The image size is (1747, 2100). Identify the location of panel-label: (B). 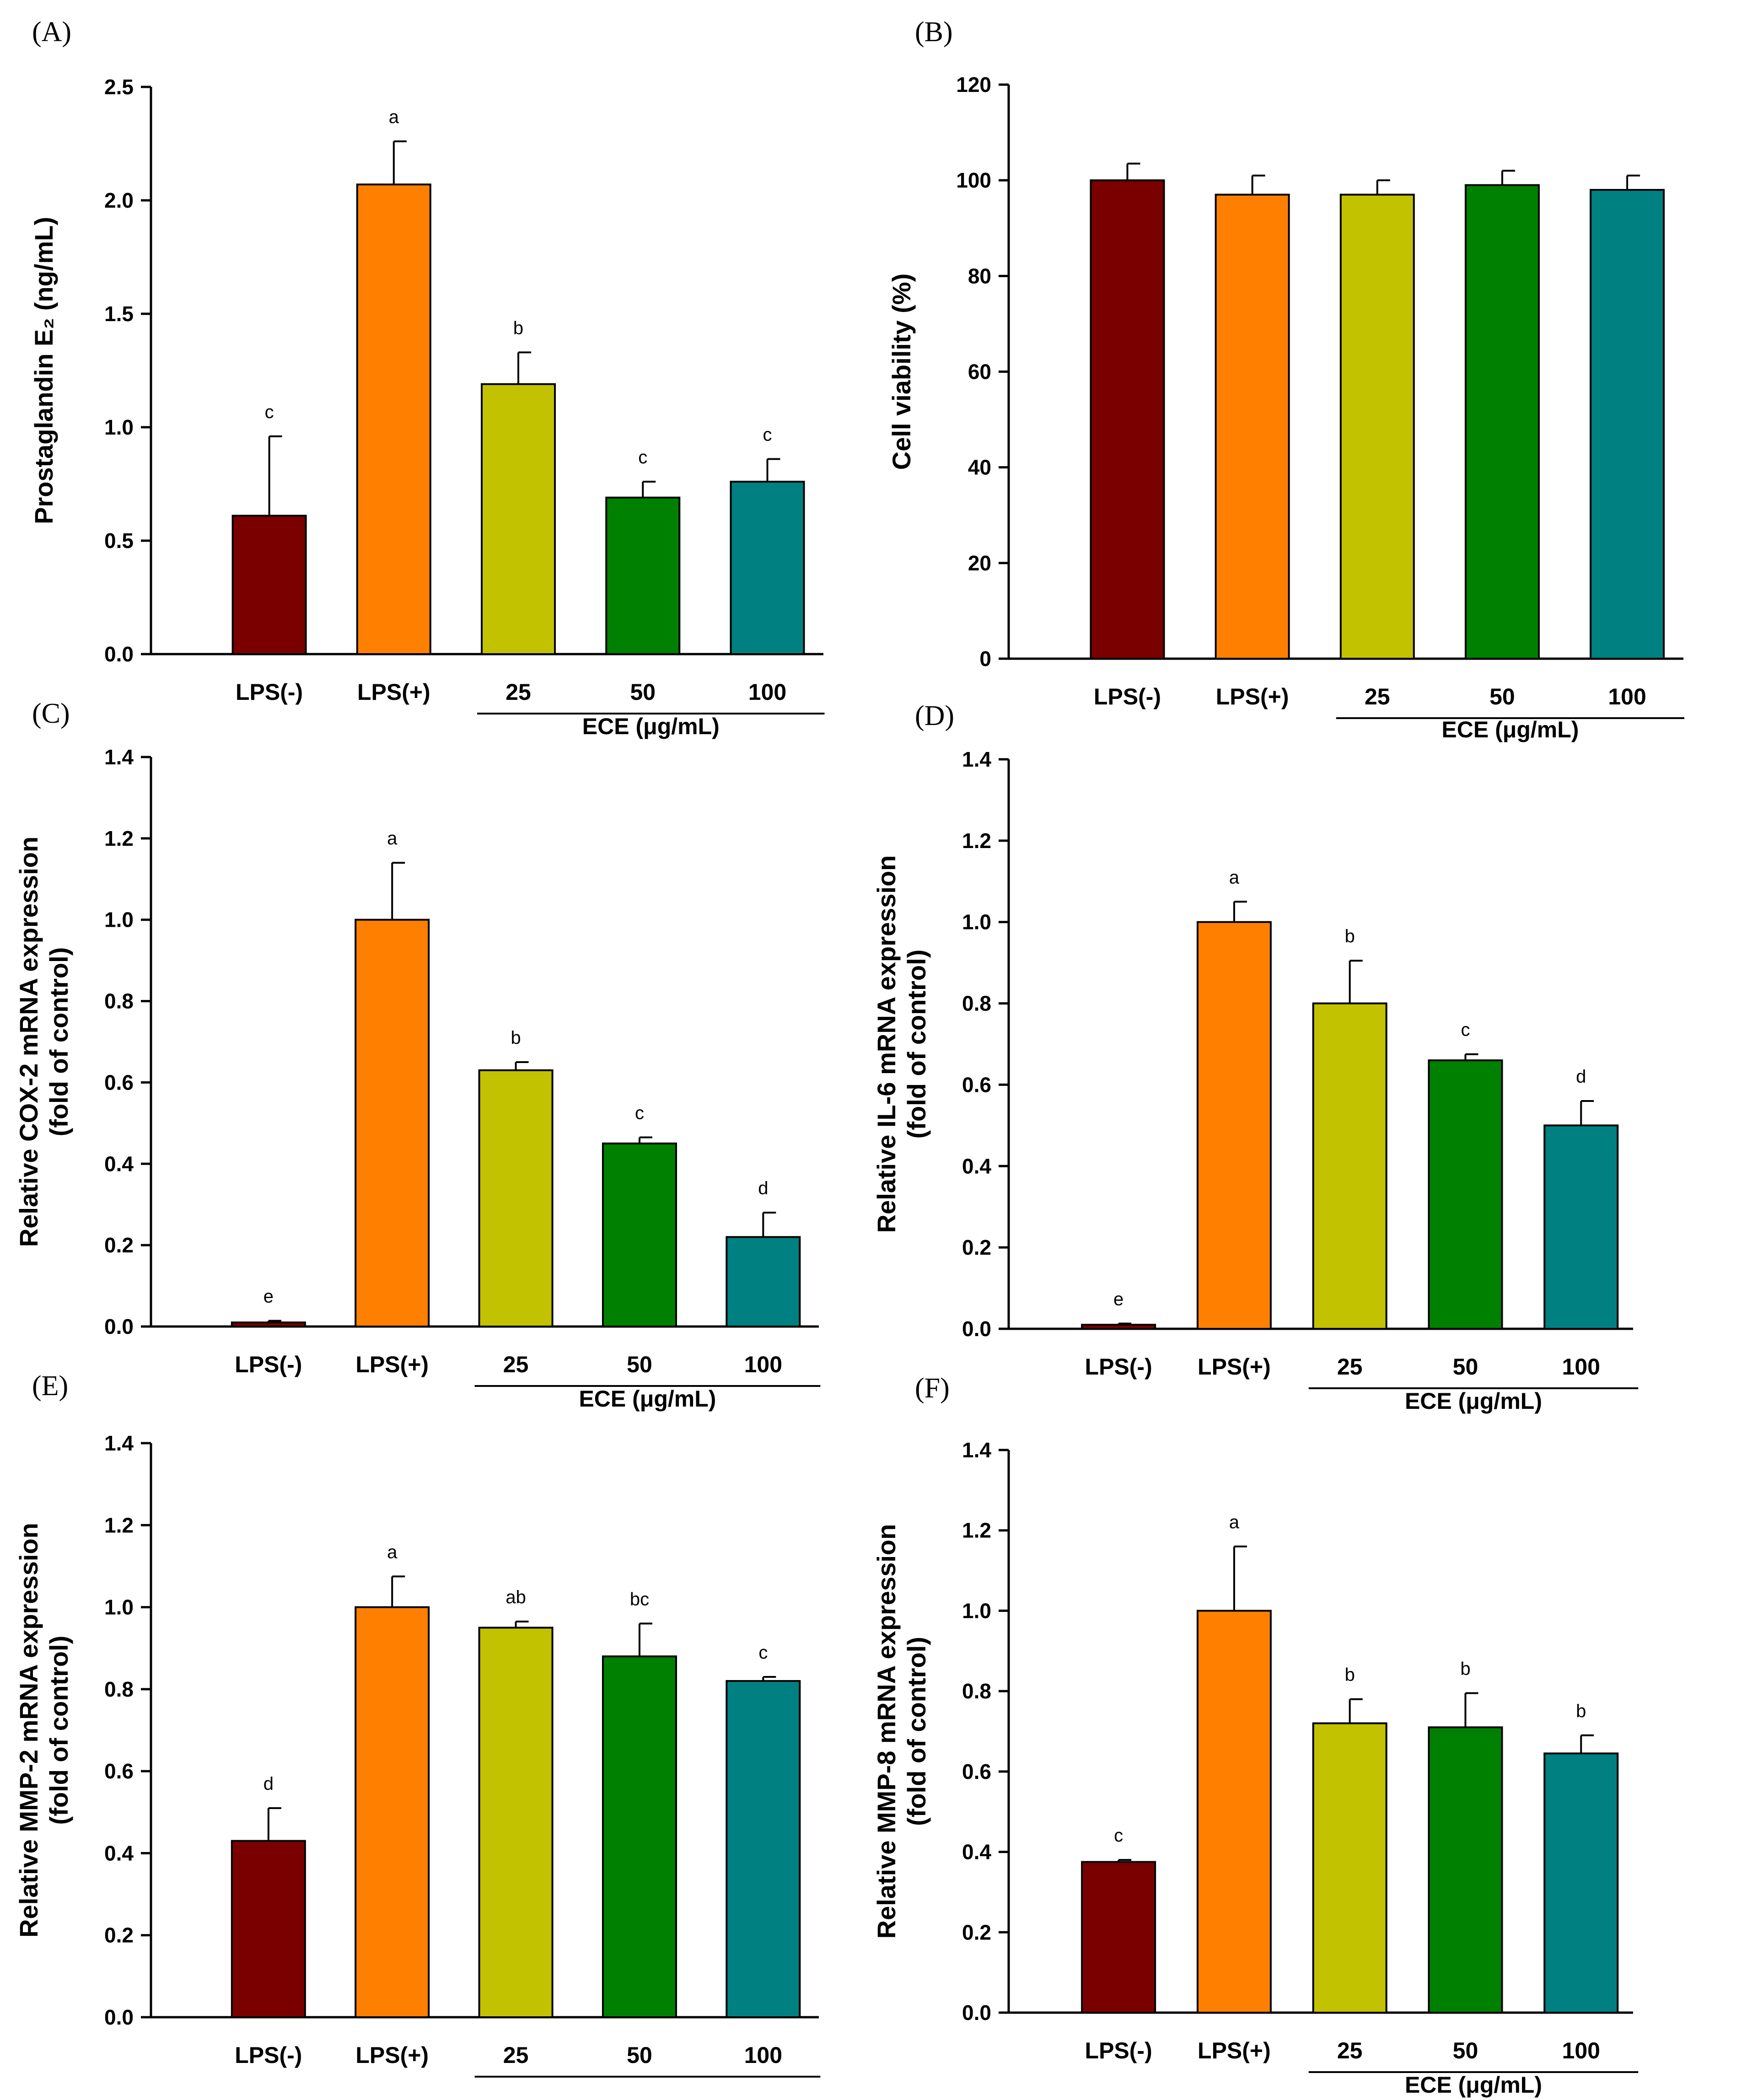
(934, 32).